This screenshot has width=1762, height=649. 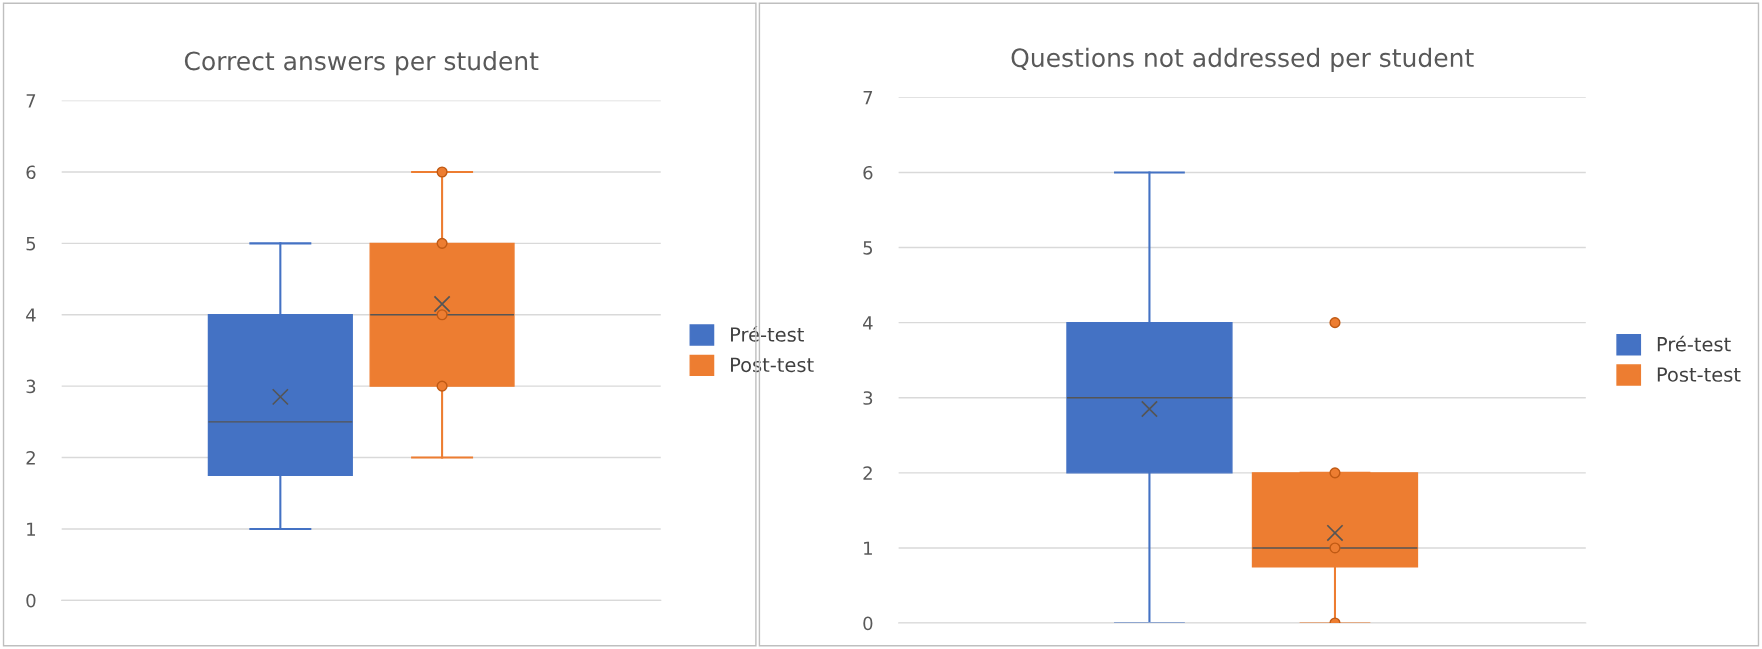 I want to click on chart-title: Correct answers per student, so click(x=361, y=63).